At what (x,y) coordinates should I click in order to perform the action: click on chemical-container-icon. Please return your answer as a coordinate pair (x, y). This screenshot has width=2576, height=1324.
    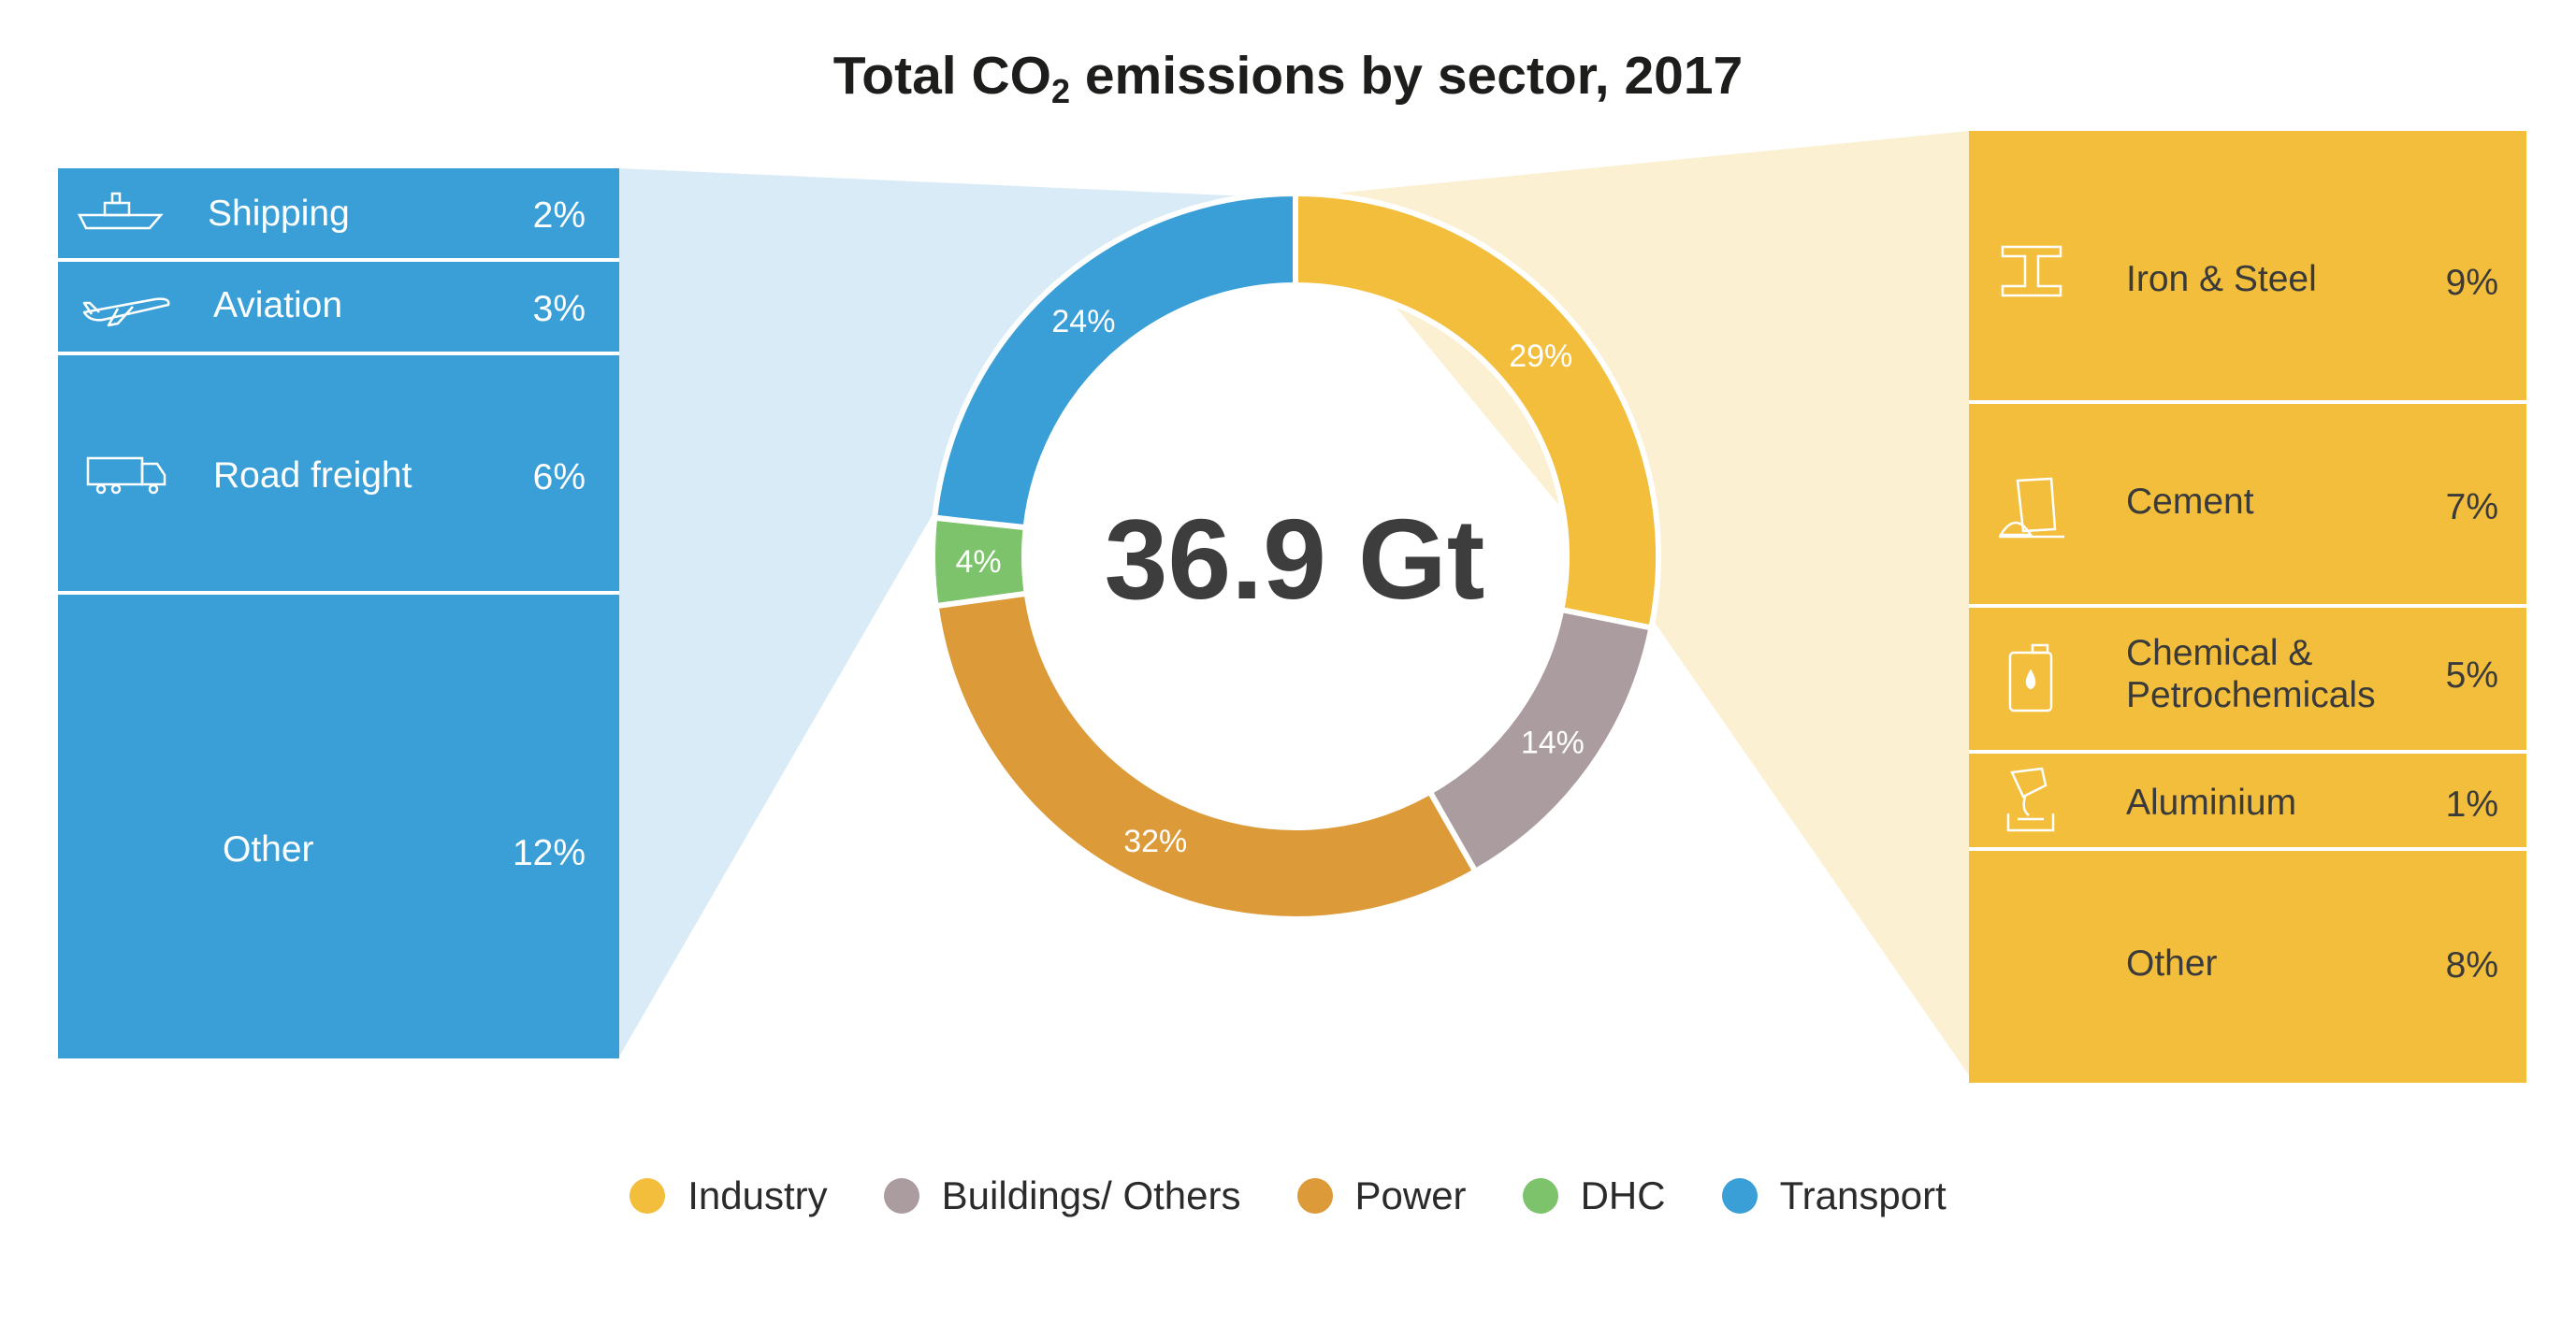
    Looking at the image, I should click on (2030, 681).